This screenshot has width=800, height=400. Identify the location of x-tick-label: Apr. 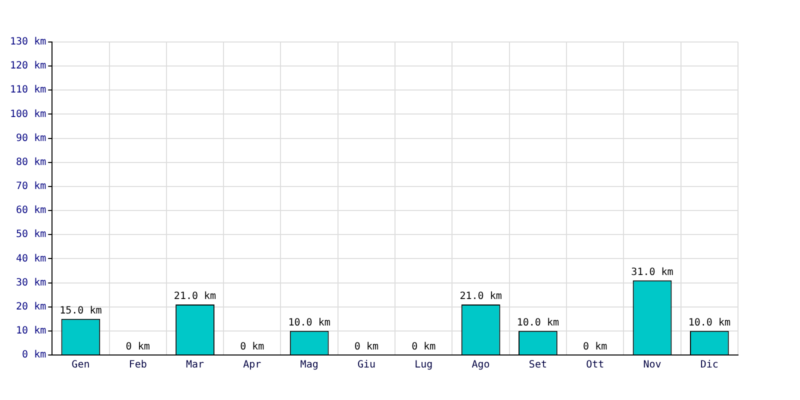
(252, 365).